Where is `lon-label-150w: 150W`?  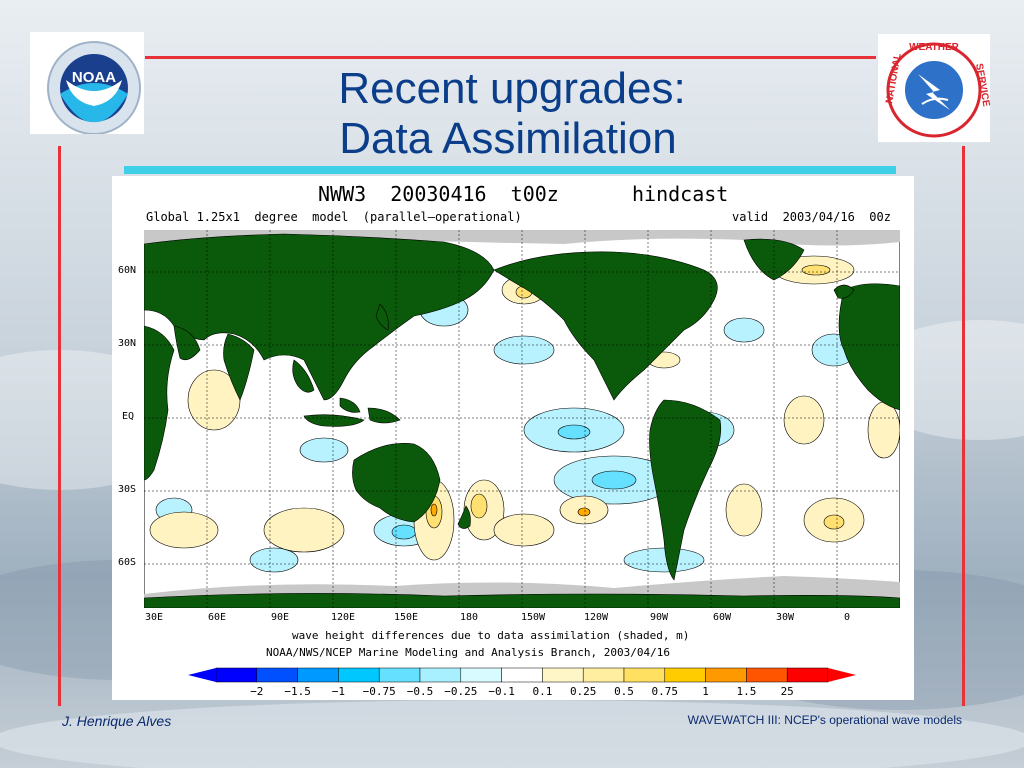
lon-label-150w: 150W is located at coordinates (533, 617).